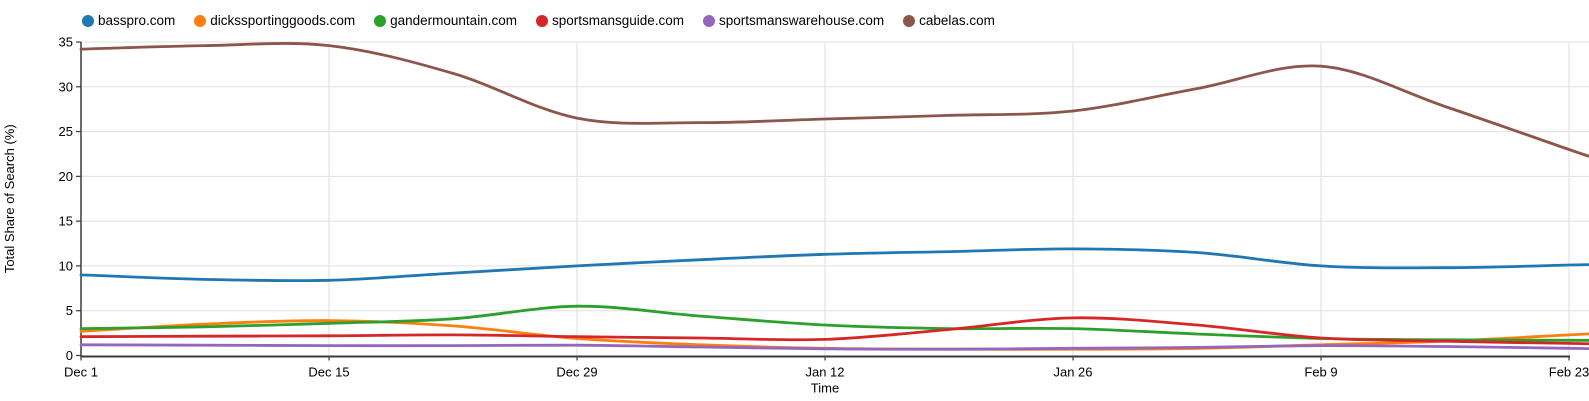 This screenshot has height=401, width=1589. What do you see at coordinates (1569, 372) in the screenshot?
I see `x-tick-label: Feb 23` at bounding box center [1569, 372].